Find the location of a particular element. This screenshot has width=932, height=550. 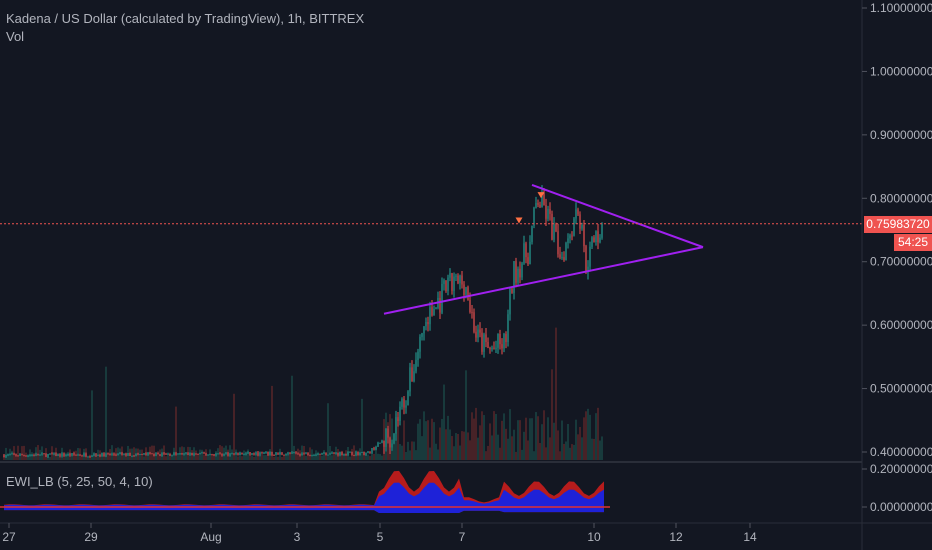

triangle-trendlines is located at coordinates (543, 249).